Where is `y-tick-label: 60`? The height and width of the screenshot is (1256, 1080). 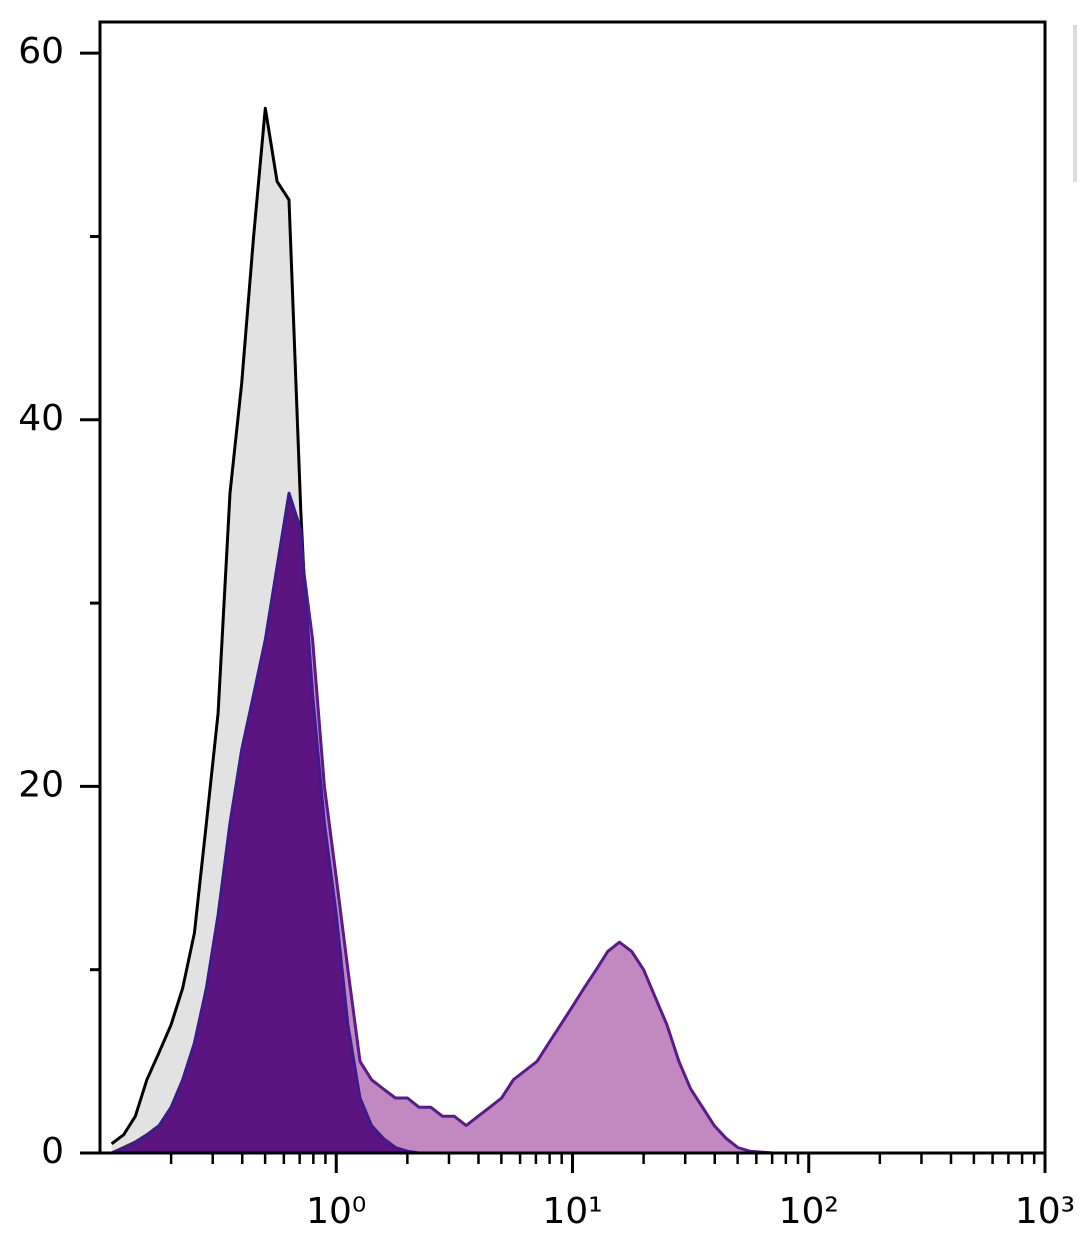
y-tick-label: 60 is located at coordinates (41, 51).